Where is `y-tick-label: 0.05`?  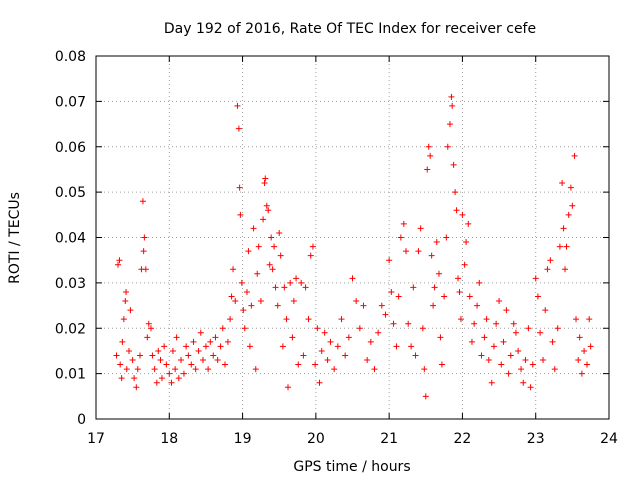
y-tick-label: 0.05 is located at coordinates (70, 193).